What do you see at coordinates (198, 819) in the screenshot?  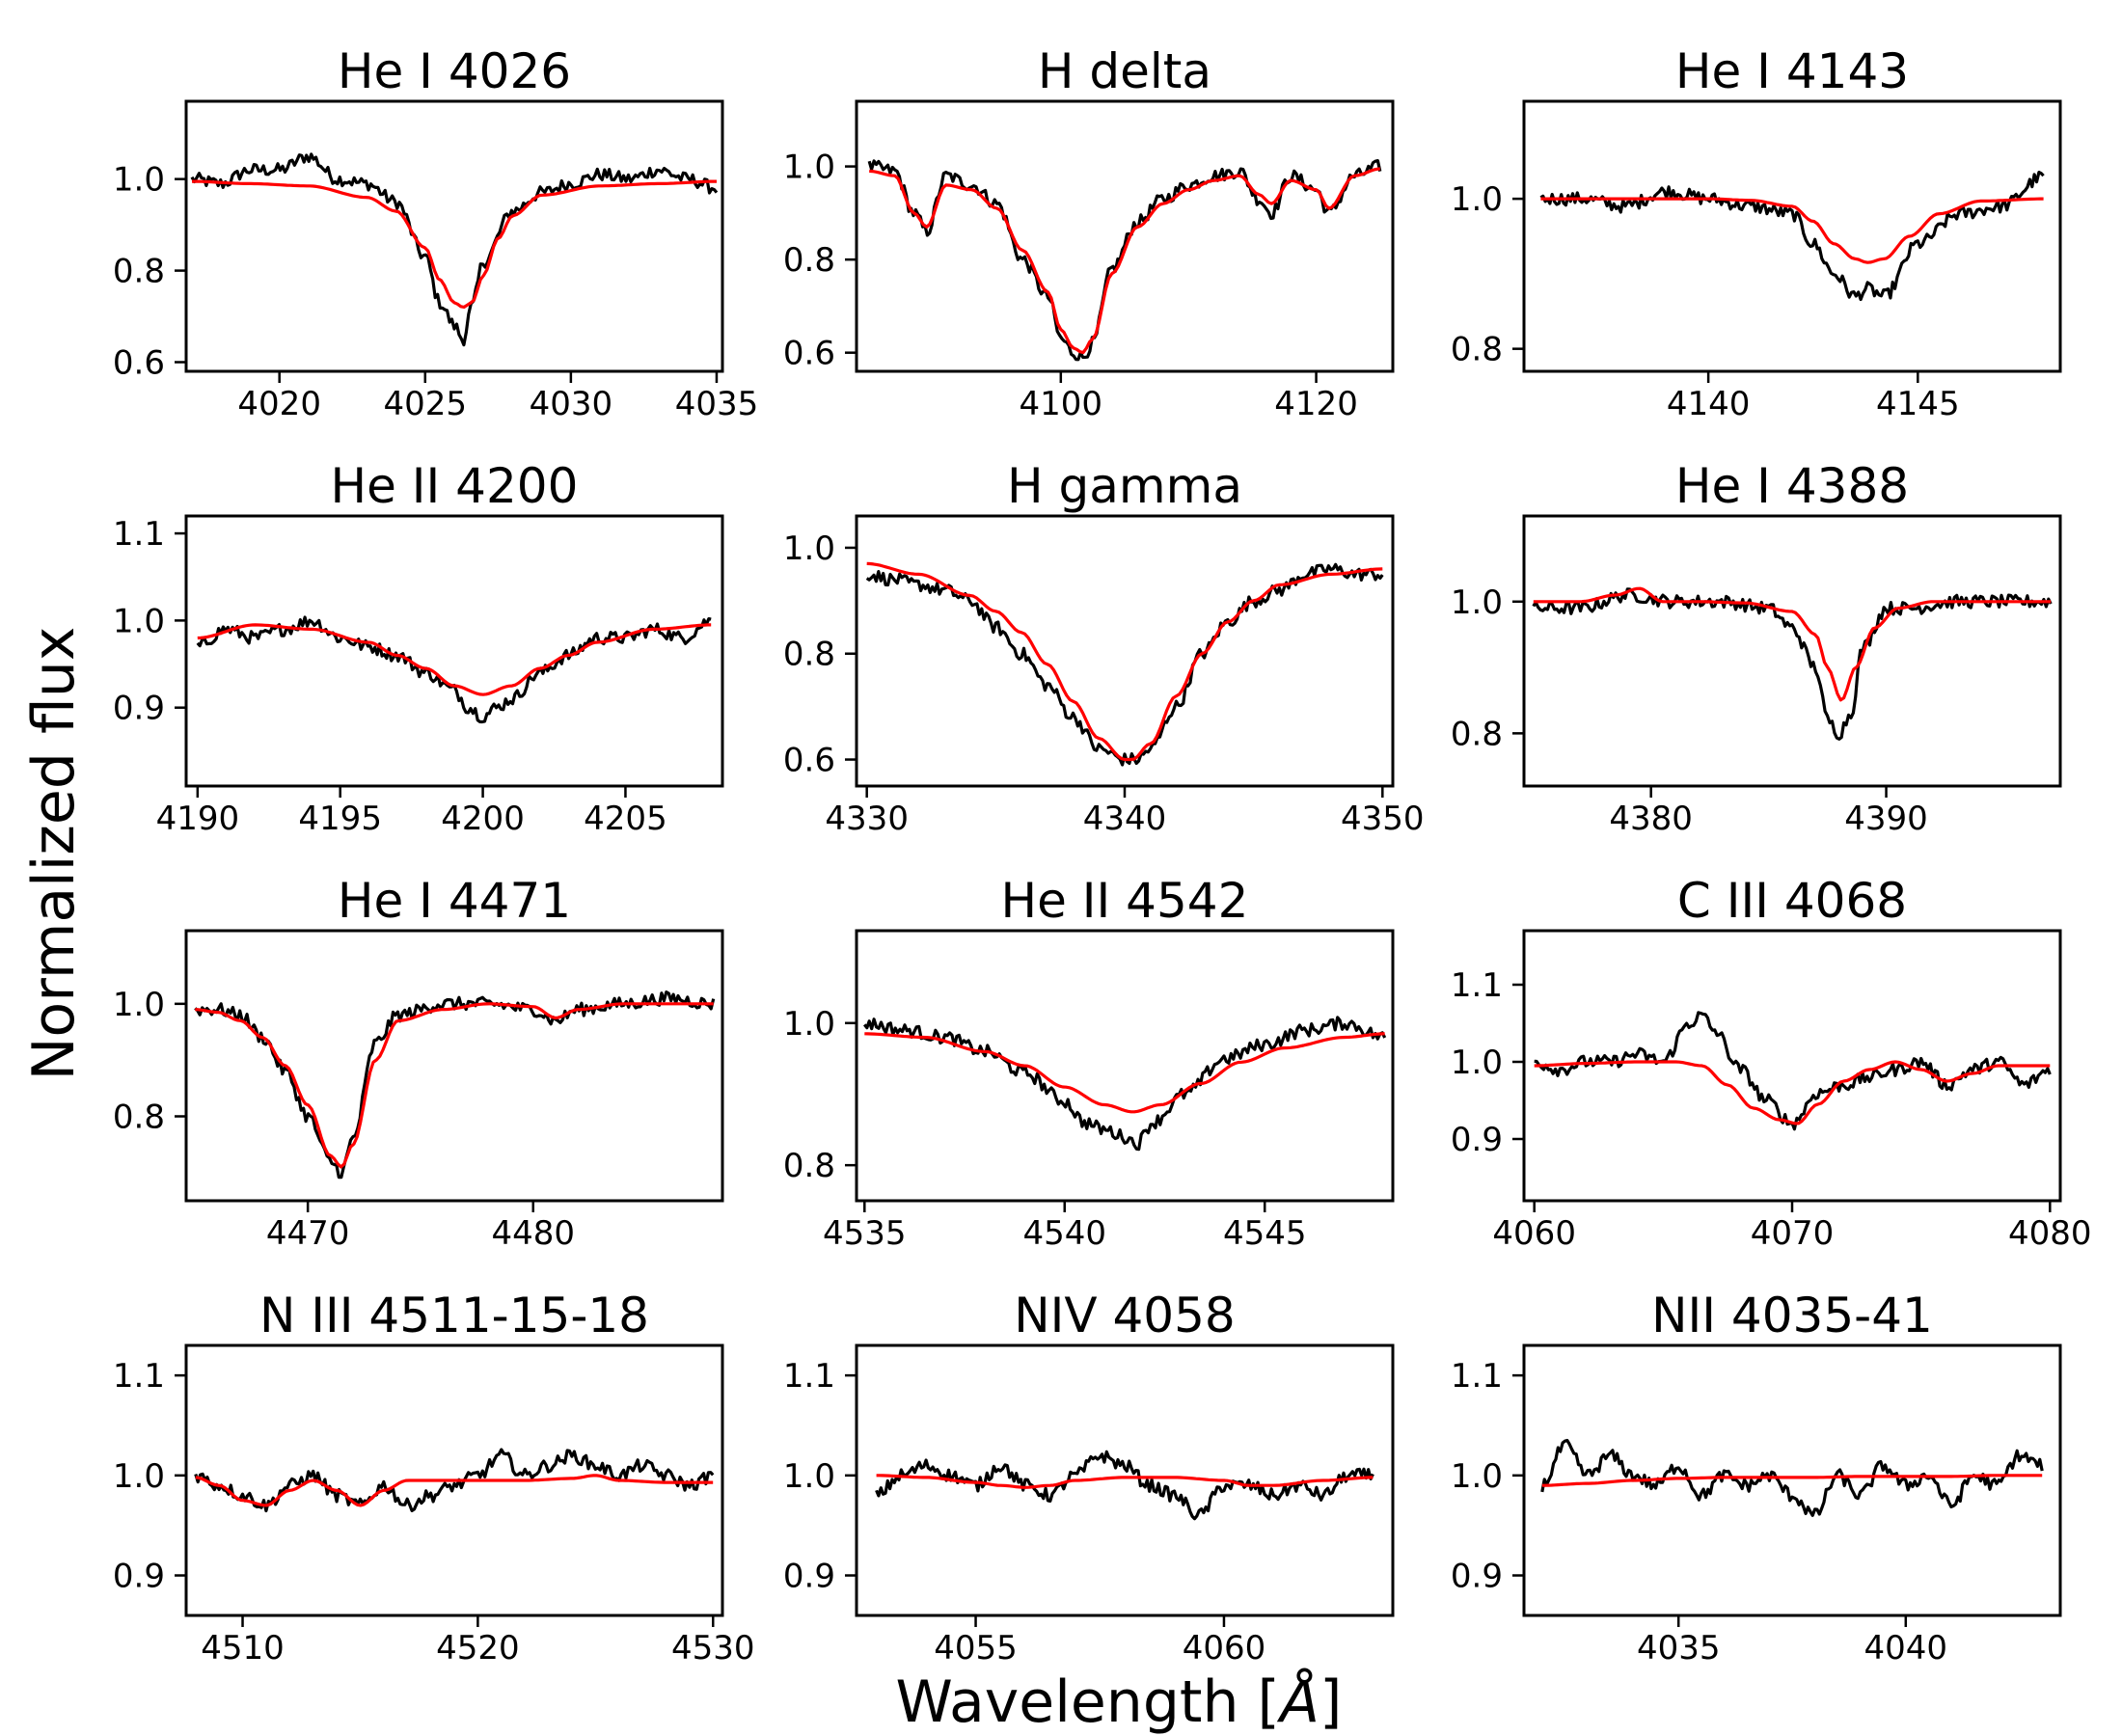 I see `x-tick-label: 4190` at bounding box center [198, 819].